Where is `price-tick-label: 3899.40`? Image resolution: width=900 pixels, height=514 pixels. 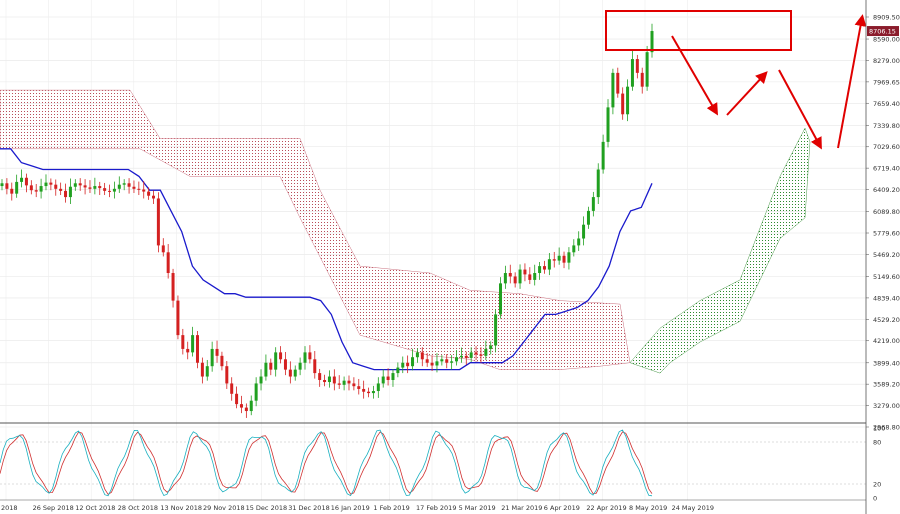
price-tick-label: 3899.40 is located at coordinates (886, 363).